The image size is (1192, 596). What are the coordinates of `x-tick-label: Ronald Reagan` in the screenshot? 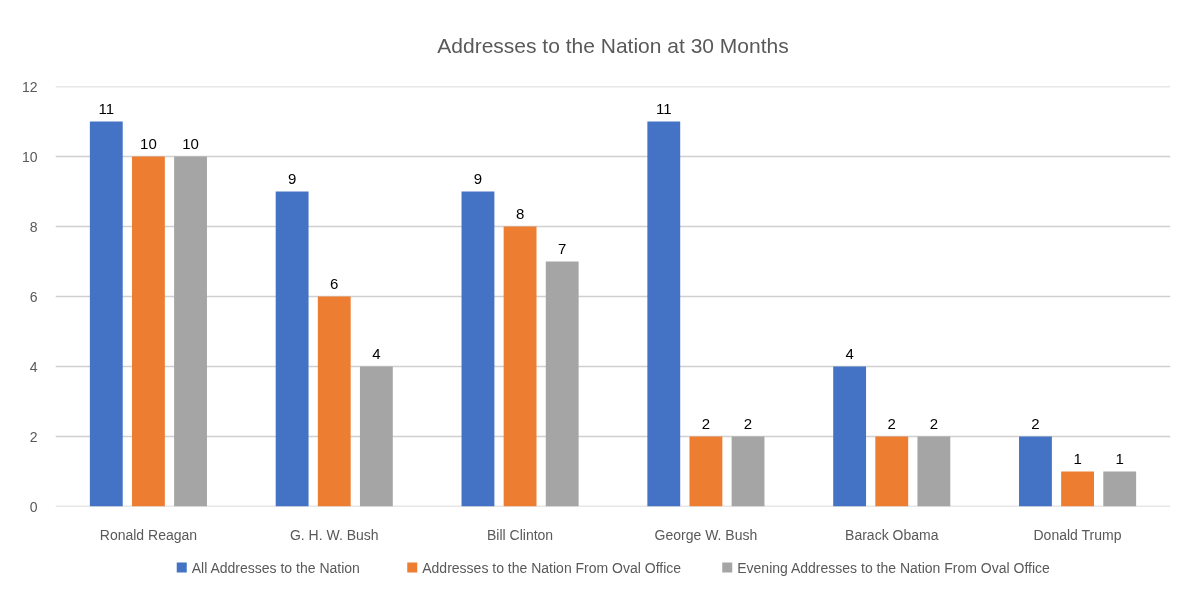 It's located at (148, 534).